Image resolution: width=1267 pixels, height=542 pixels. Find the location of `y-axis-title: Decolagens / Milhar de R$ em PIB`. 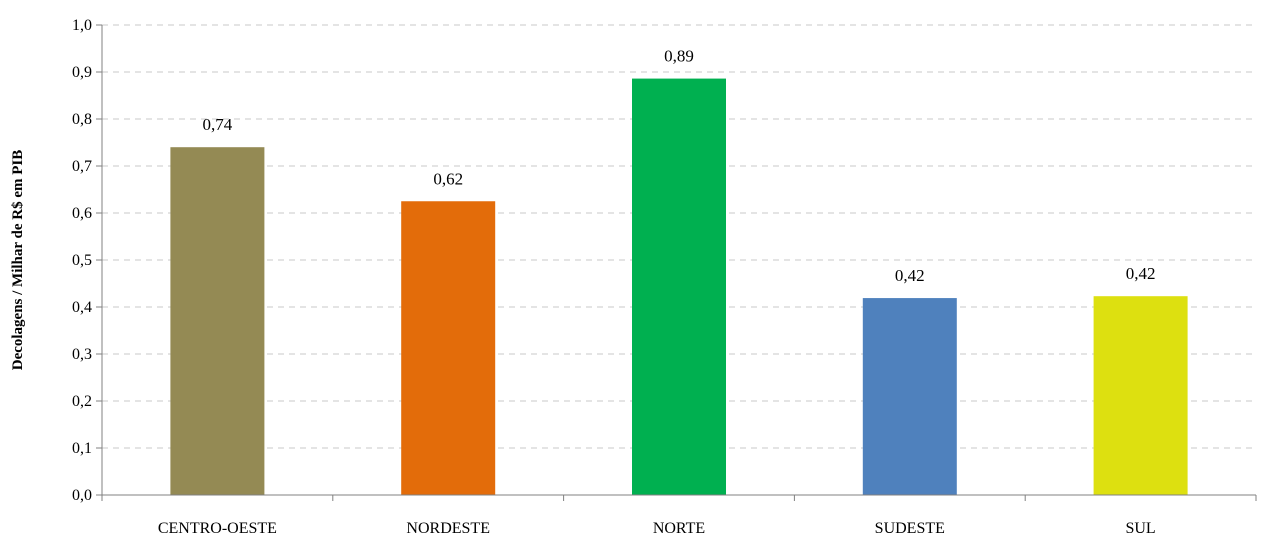

y-axis-title: Decolagens / Milhar de R$ em PIB is located at coordinates (18, 260).